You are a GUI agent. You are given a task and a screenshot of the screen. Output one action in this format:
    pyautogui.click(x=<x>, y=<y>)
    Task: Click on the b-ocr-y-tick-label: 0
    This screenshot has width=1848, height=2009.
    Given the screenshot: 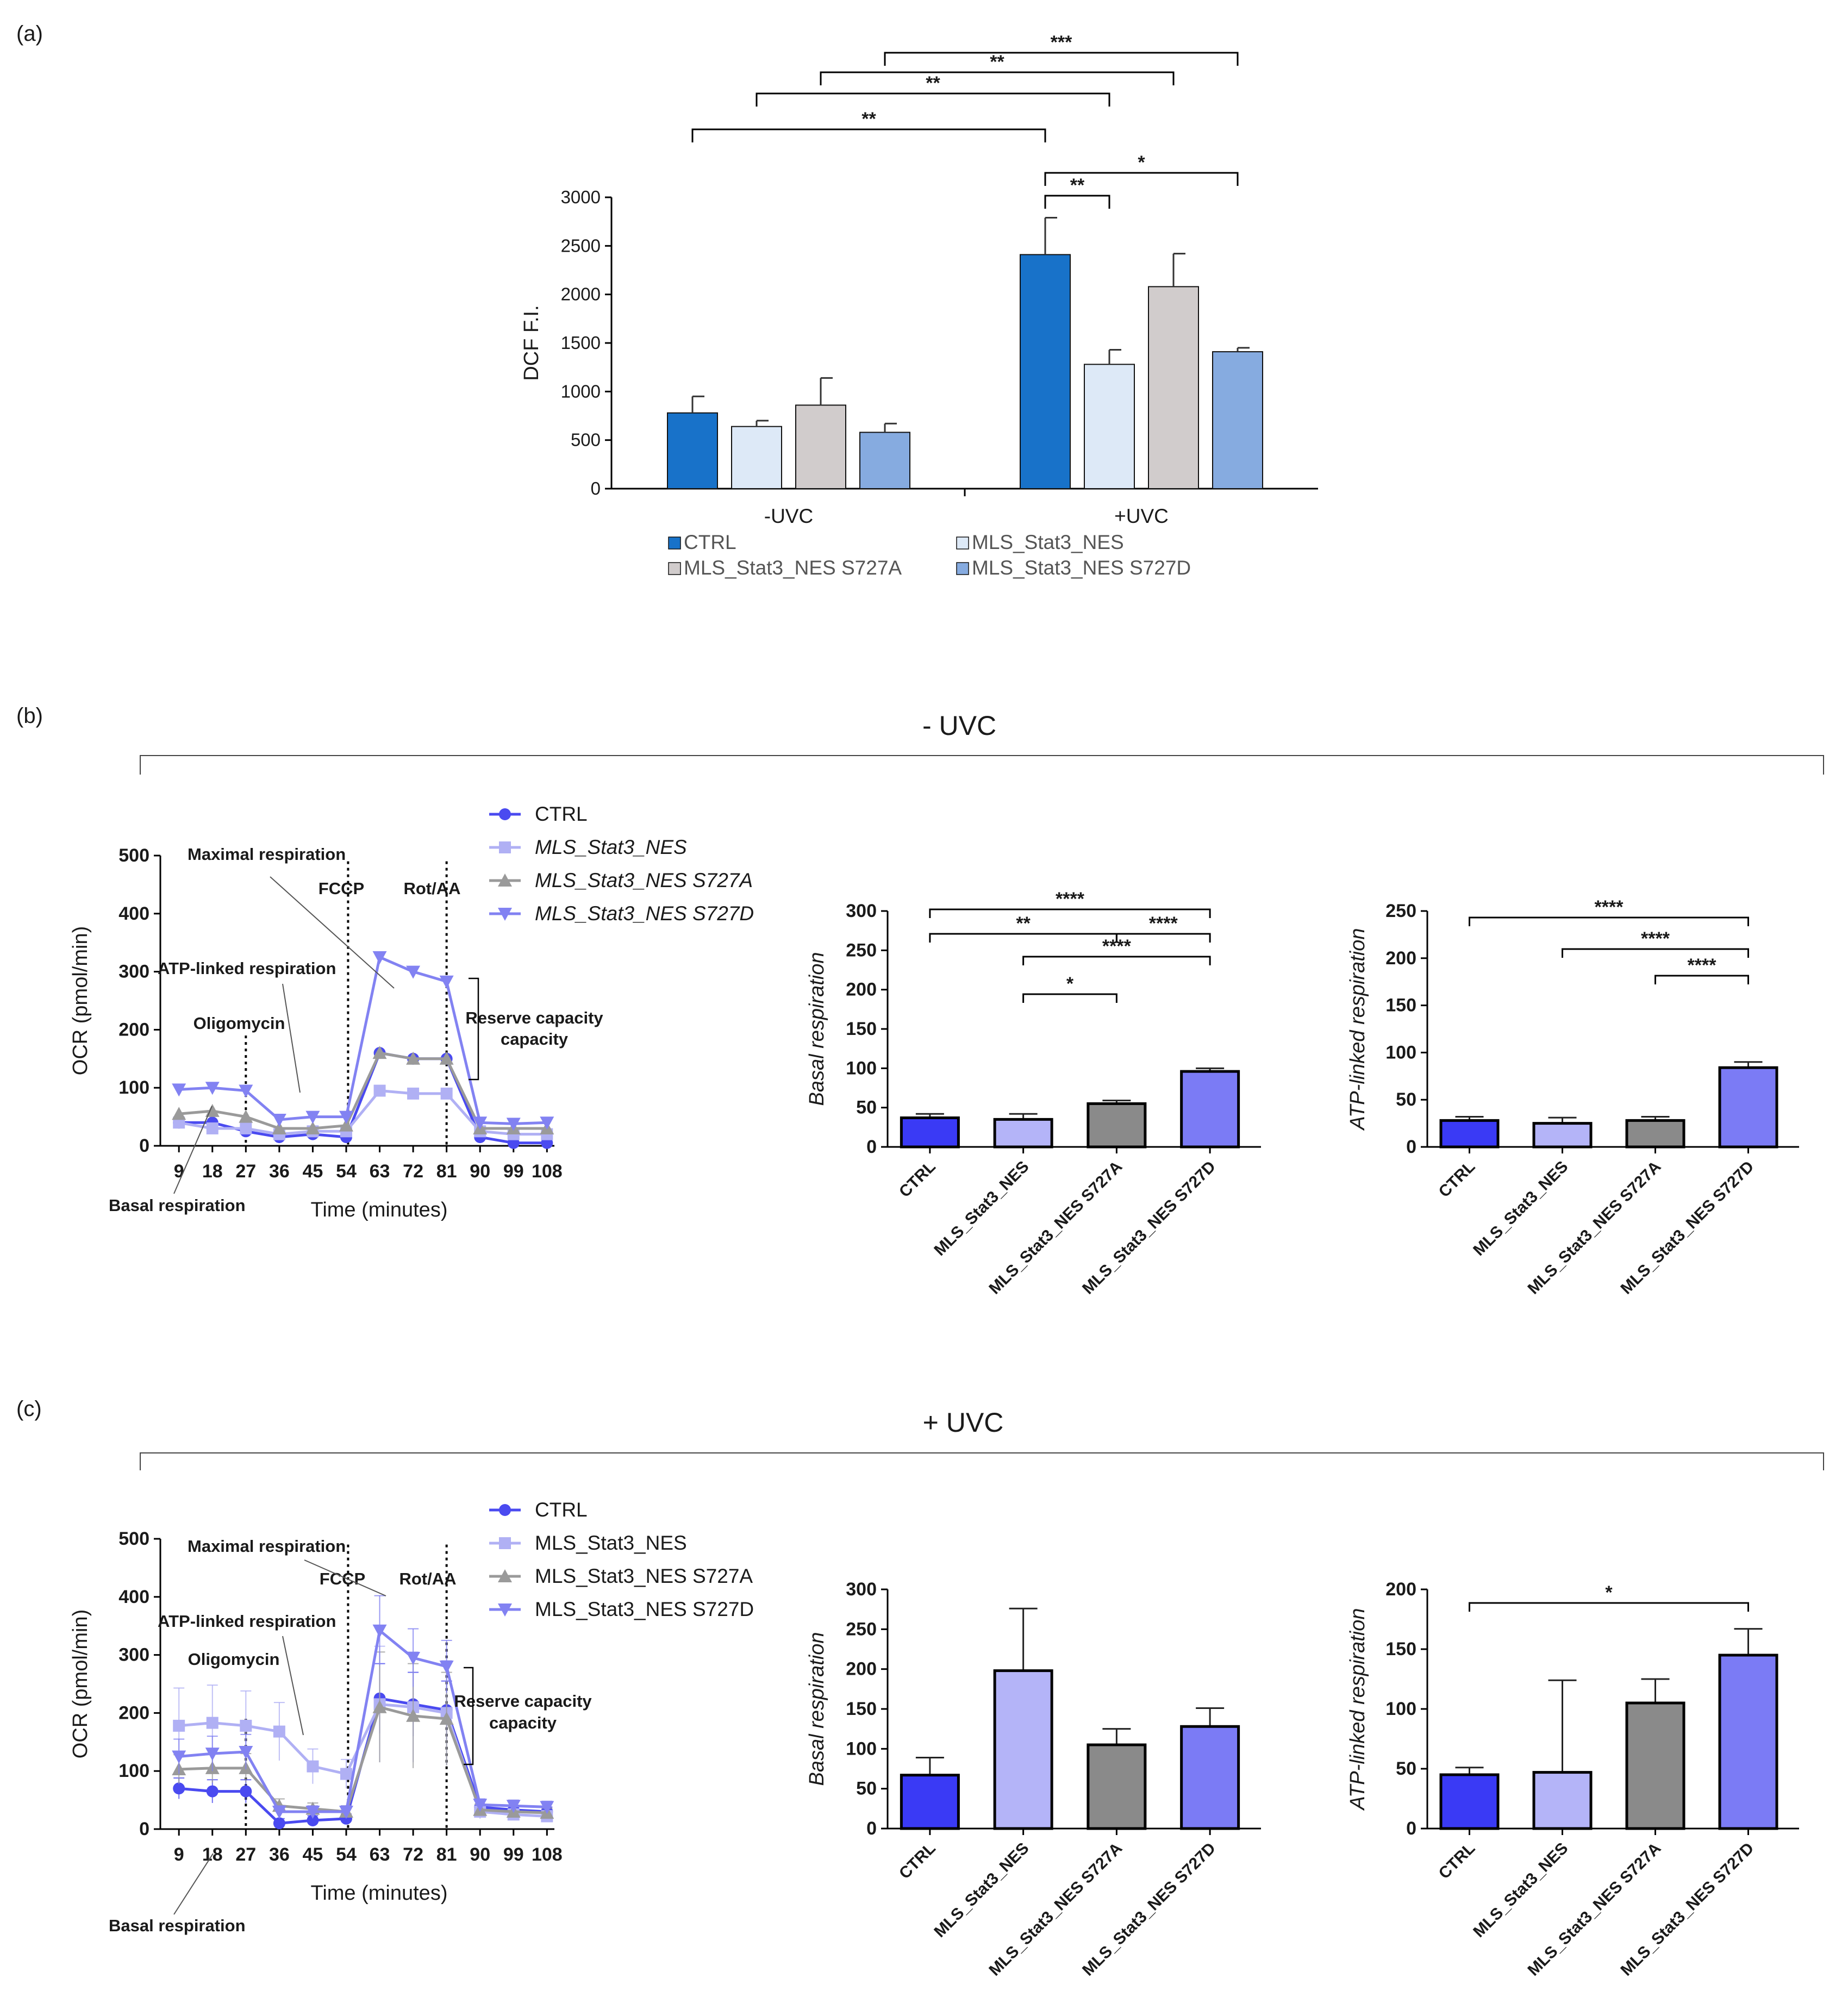 What is the action you would take?
    pyautogui.click(x=144, y=1145)
    